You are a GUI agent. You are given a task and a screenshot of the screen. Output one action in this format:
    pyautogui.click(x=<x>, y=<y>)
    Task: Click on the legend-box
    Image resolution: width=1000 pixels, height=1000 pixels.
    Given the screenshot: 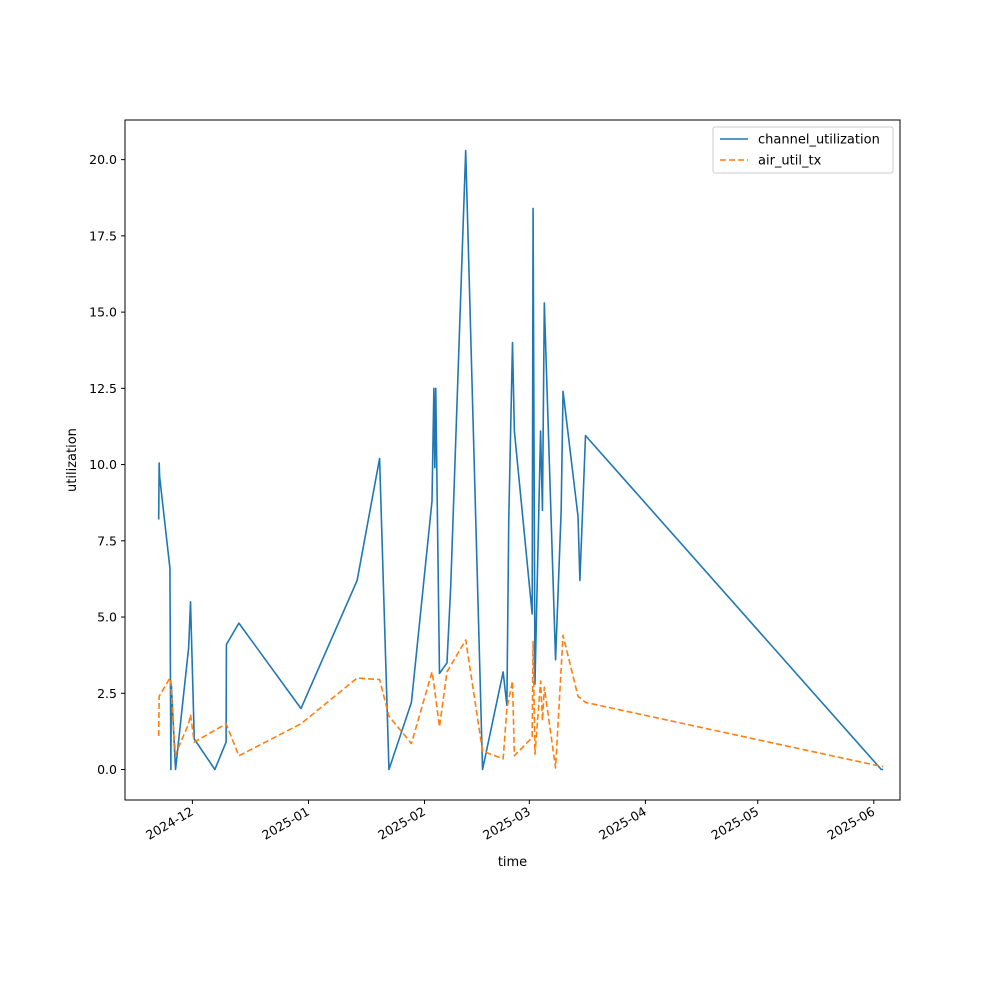 What is the action you would take?
    pyautogui.click(x=803, y=150)
    